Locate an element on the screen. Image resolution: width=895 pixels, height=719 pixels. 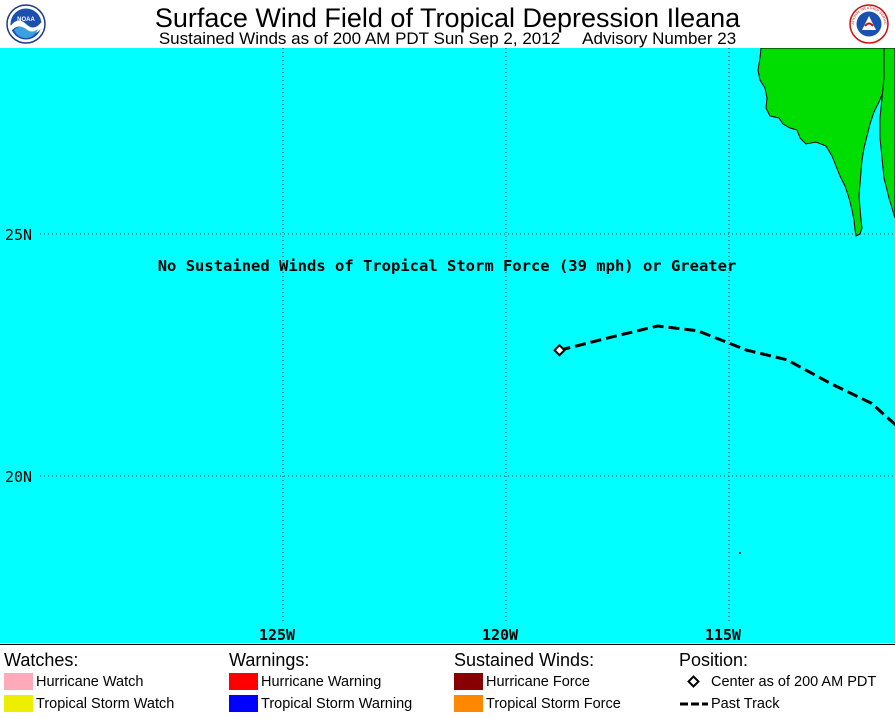
tropical-storm-warning-swatch is located at coordinates (243, 703).